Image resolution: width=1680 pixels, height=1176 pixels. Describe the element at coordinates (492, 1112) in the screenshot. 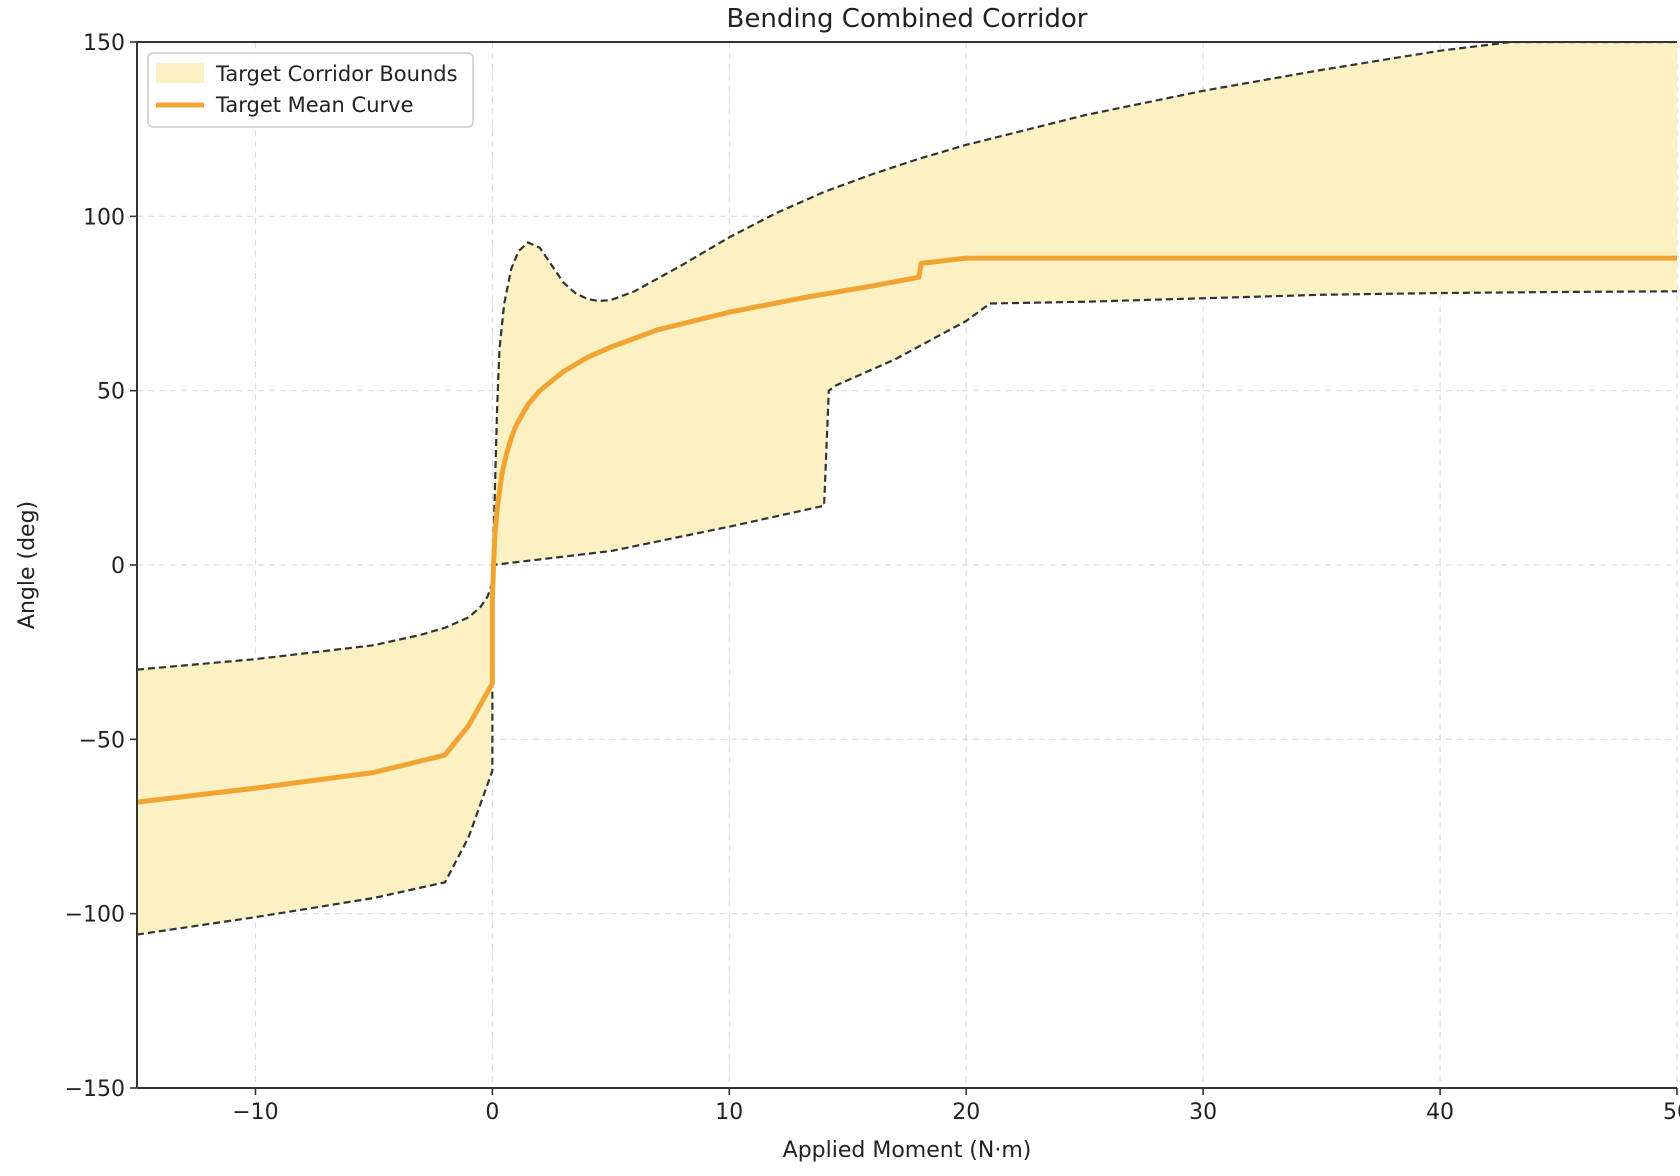

I see `x-tick-label: 0` at that location.